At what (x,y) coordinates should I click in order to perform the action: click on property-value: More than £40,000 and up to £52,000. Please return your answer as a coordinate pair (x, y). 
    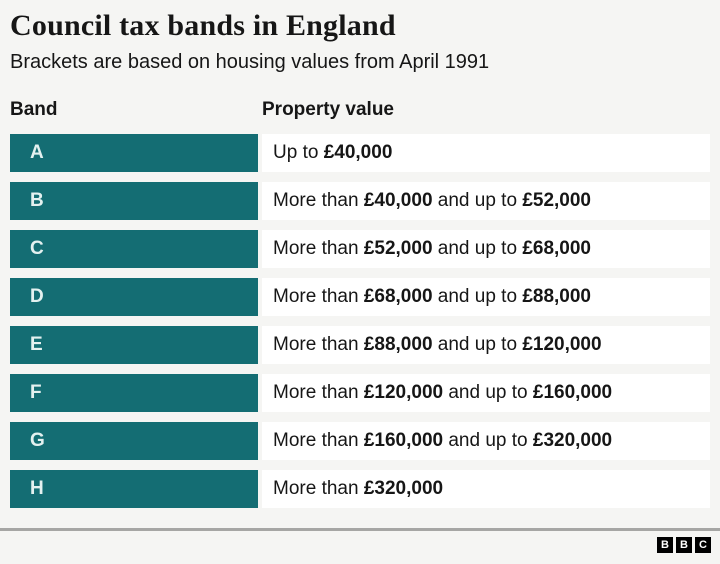
    Looking at the image, I should click on (486, 201).